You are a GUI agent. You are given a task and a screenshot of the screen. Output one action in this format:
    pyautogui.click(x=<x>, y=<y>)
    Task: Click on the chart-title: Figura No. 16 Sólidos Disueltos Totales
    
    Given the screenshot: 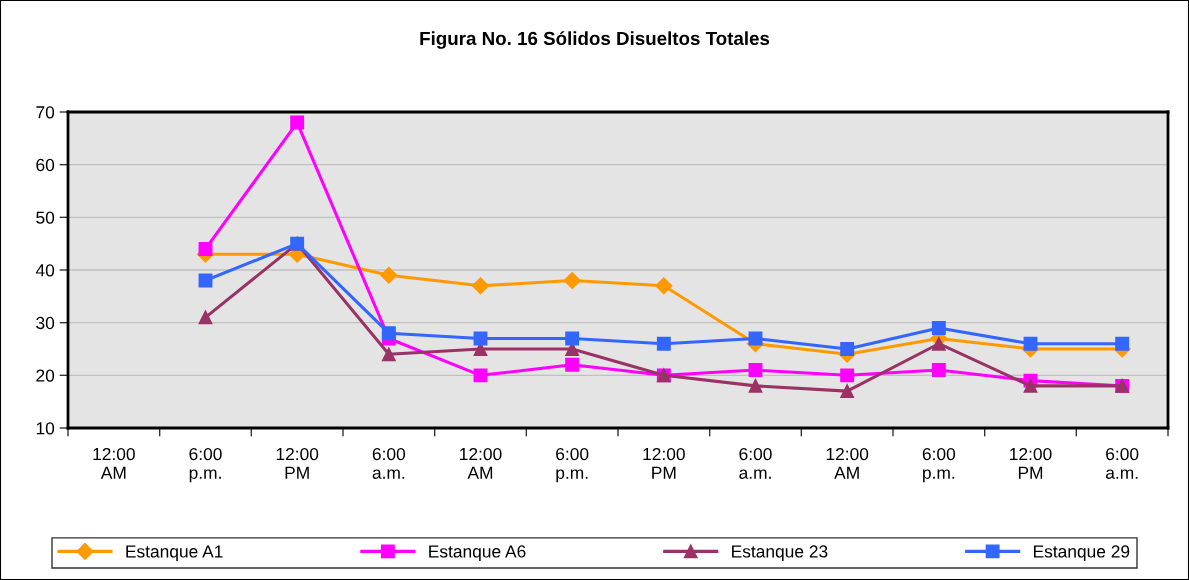 What is the action you would take?
    pyautogui.click(x=595, y=40)
    